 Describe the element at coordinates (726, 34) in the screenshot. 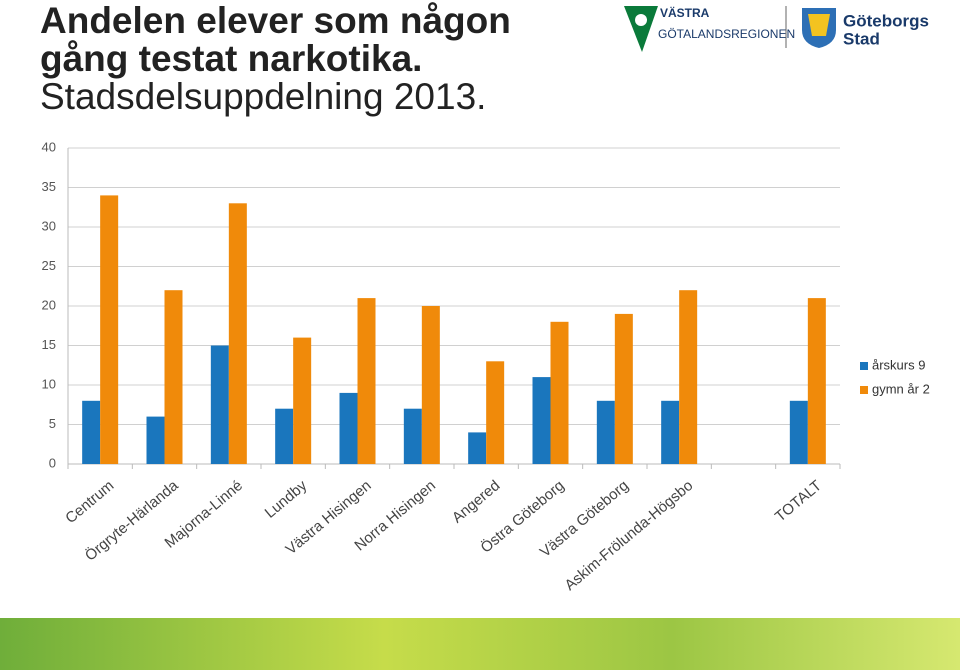

I see `logo-text: GÖTALANDSREGIONEN` at that location.